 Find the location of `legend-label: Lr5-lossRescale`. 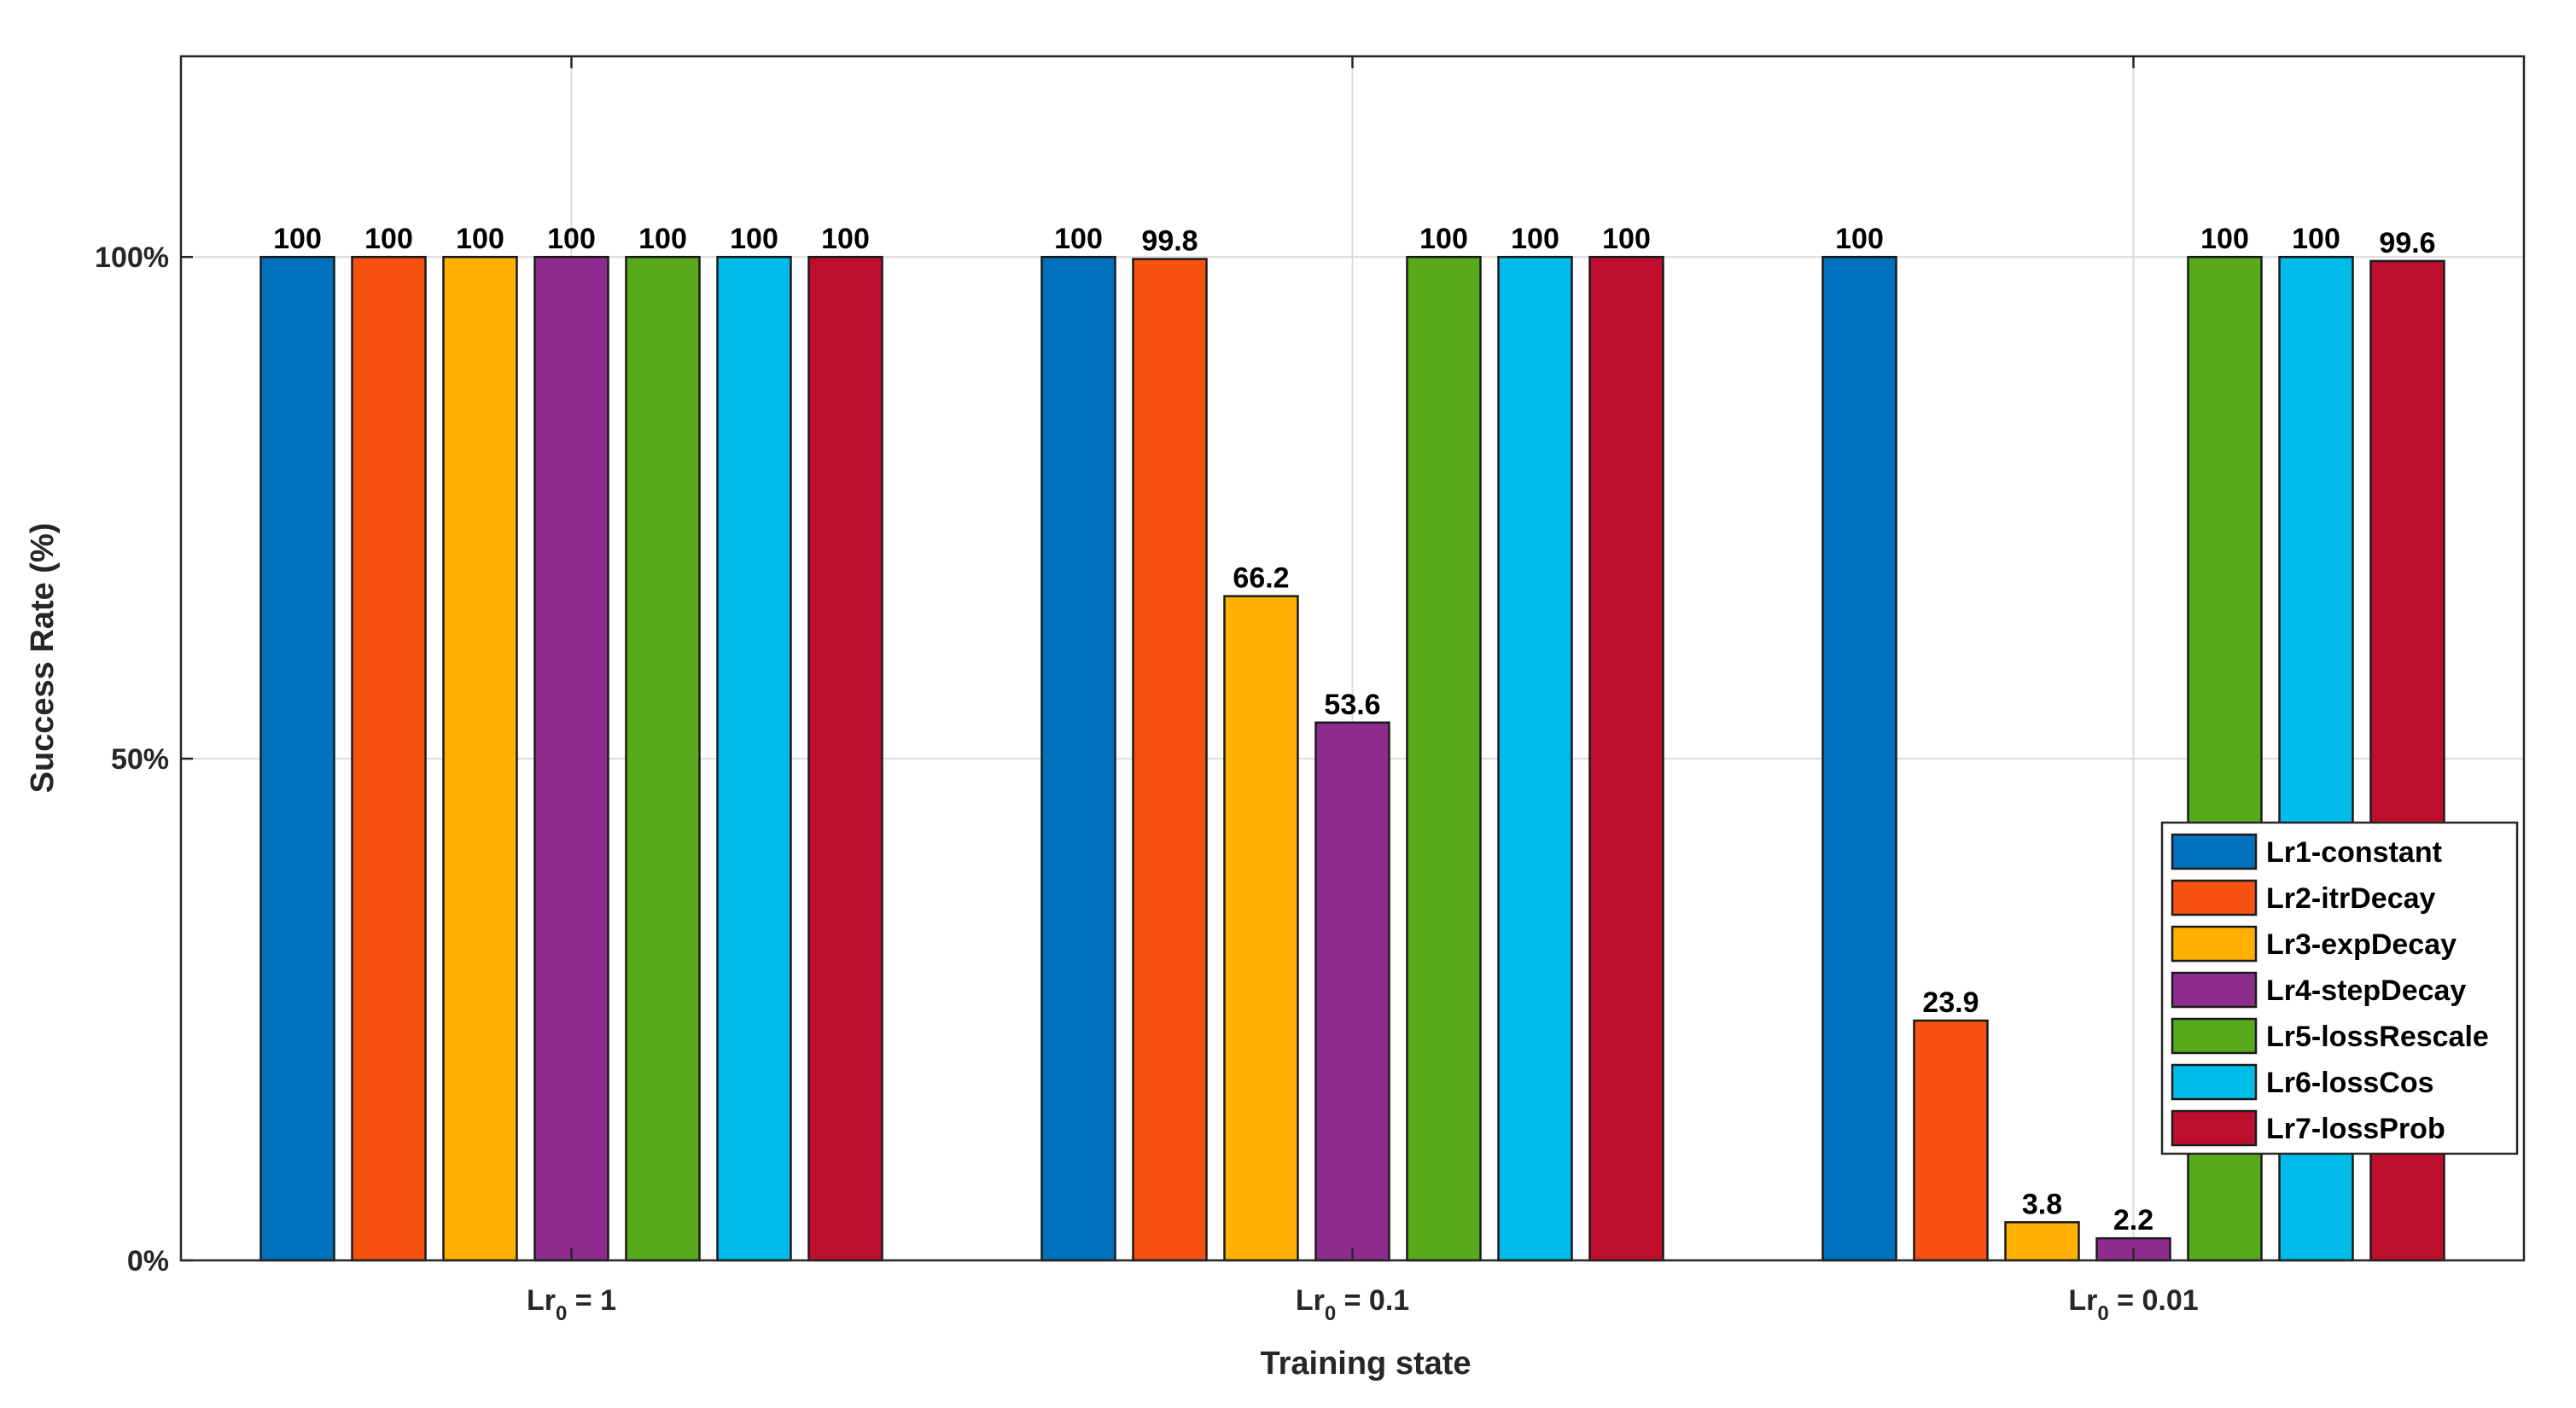

legend-label: Lr5-lossRescale is located at coordinates (2377, 1037).